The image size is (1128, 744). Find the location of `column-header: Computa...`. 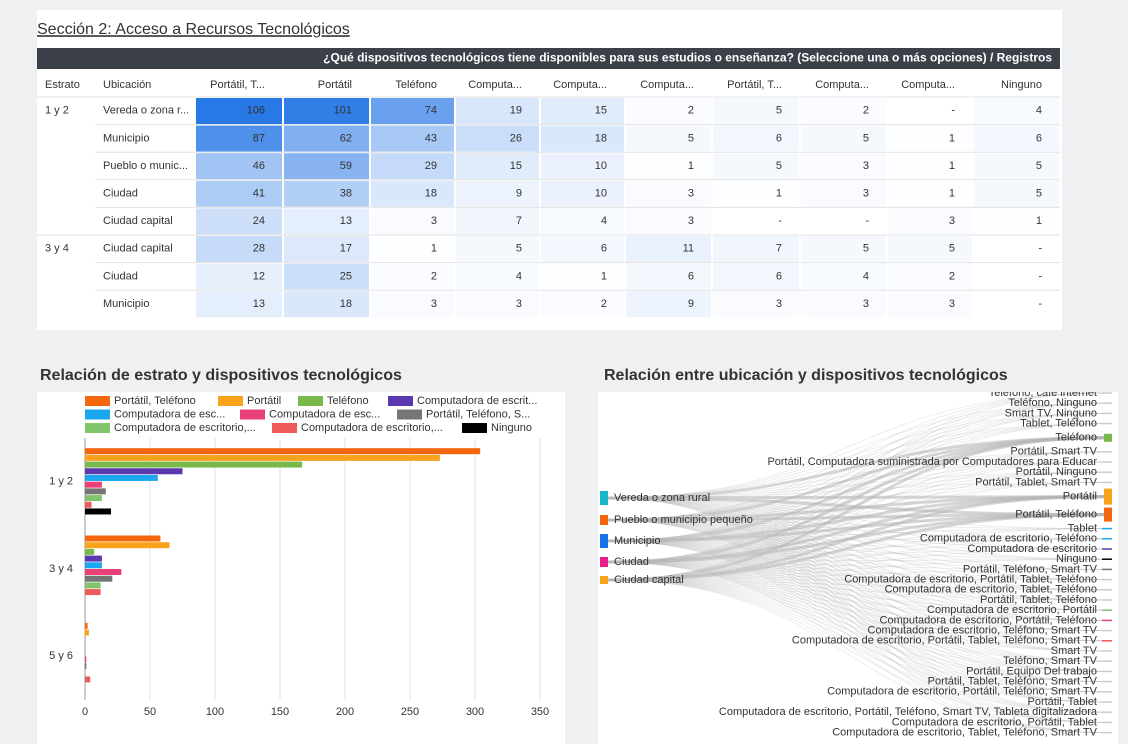

column-header: Computa... is located at coordinates (667, 85).